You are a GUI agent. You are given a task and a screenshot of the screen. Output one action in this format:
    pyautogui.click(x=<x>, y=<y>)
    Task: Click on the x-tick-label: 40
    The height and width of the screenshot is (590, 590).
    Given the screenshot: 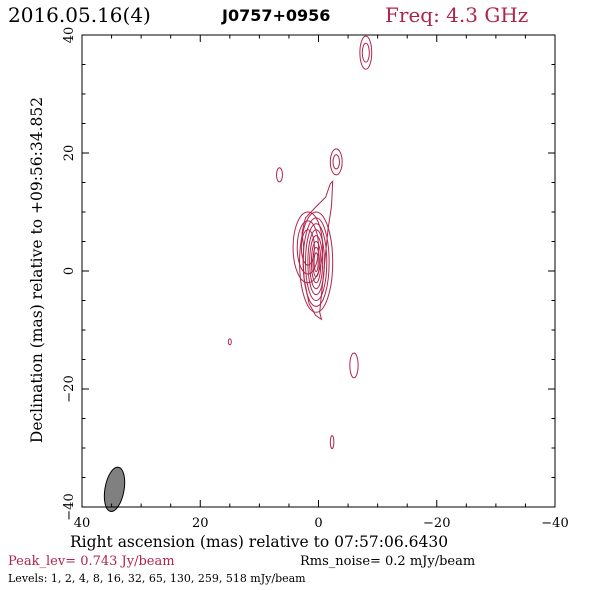 What is the action you would take?
    pyautogui.click(x=82, y=523)
    